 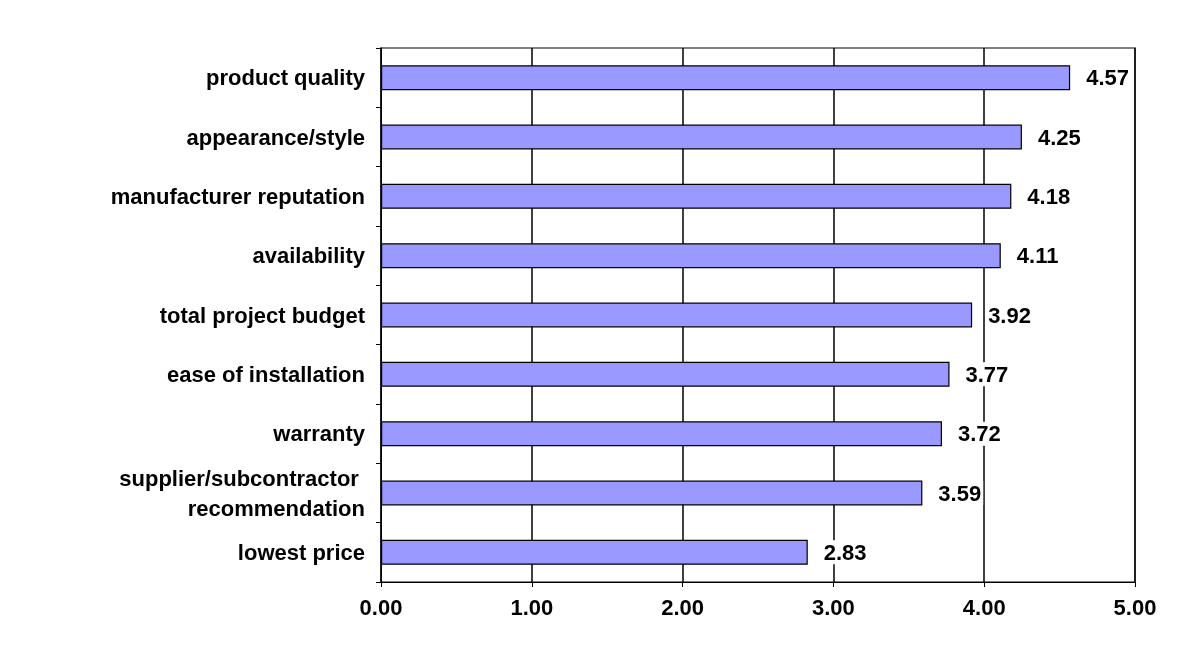 What do you see at coordinates (987, 374) in the screenshot?
I see `data-label: 3.77` at bounding box center [987, 374].